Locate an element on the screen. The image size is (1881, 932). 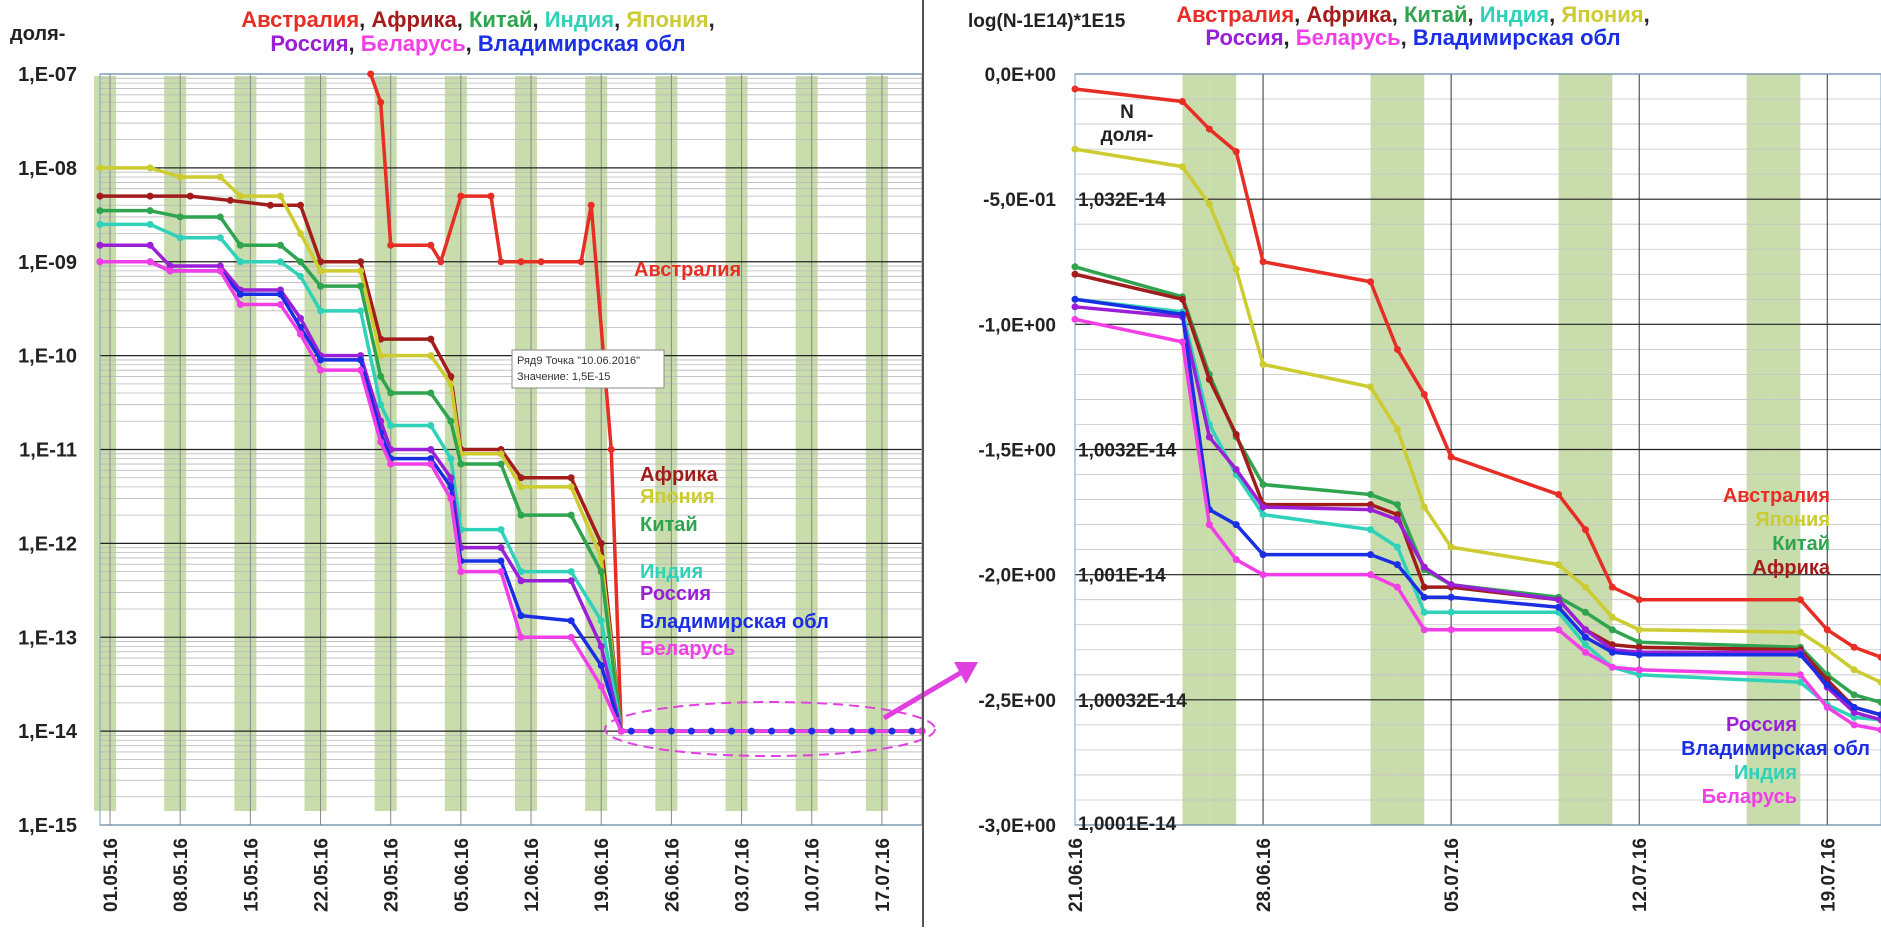
secondary-y-label: 1,001E-14 is located at coordinates (1122, 576).